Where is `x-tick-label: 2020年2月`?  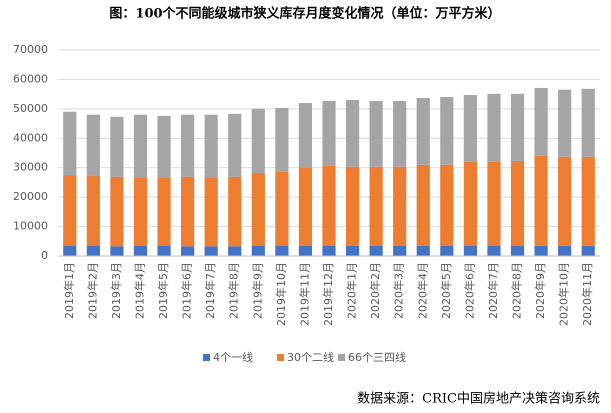 x-tick-label: 2020年2月 is located at coordinates (375, 290).